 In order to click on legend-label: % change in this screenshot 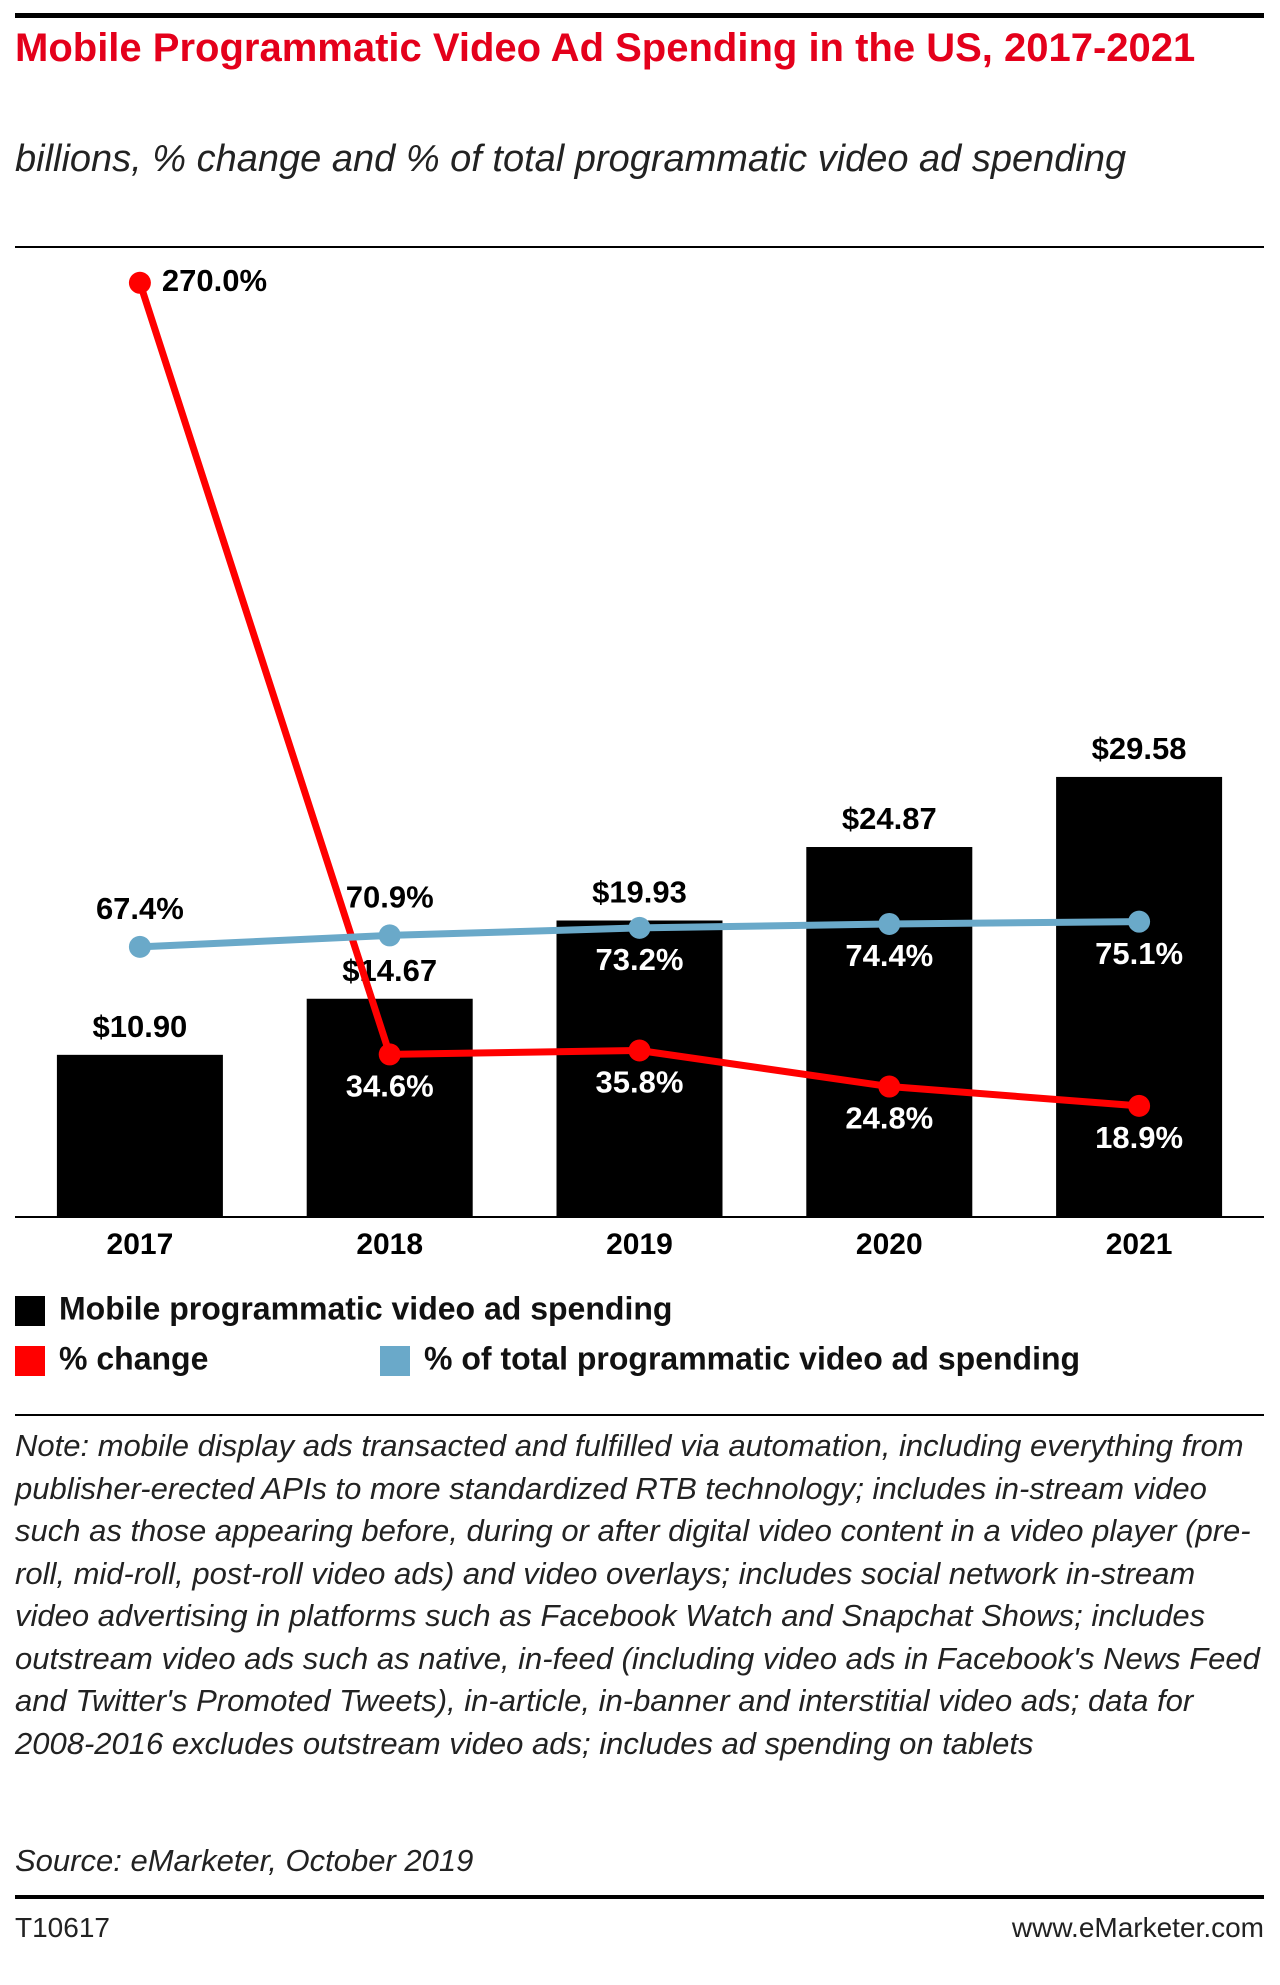, I will do `click(133, 1358)`.